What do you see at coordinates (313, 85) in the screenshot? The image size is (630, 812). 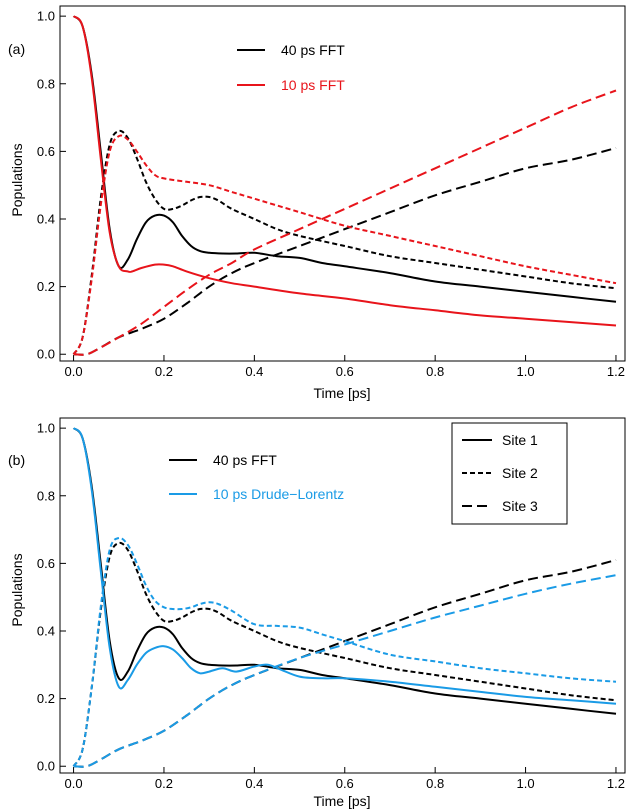 I see `legend-label: 10 ps FFT` at bounding box center [313, 85].